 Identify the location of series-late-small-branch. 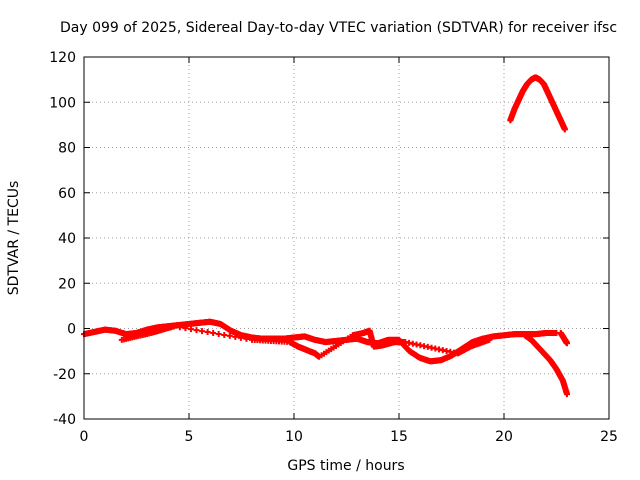
(563, 338).